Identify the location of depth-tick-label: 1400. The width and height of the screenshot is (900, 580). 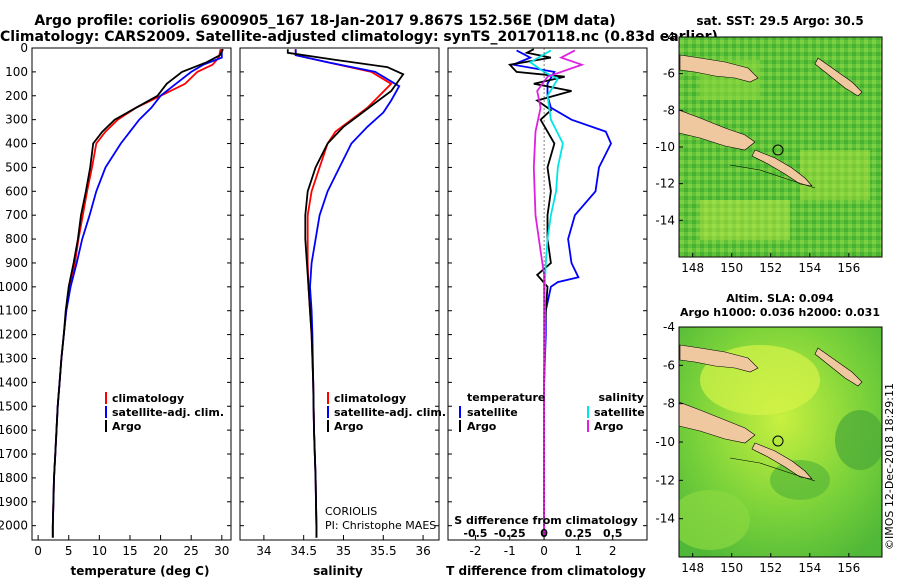
(14, 382).